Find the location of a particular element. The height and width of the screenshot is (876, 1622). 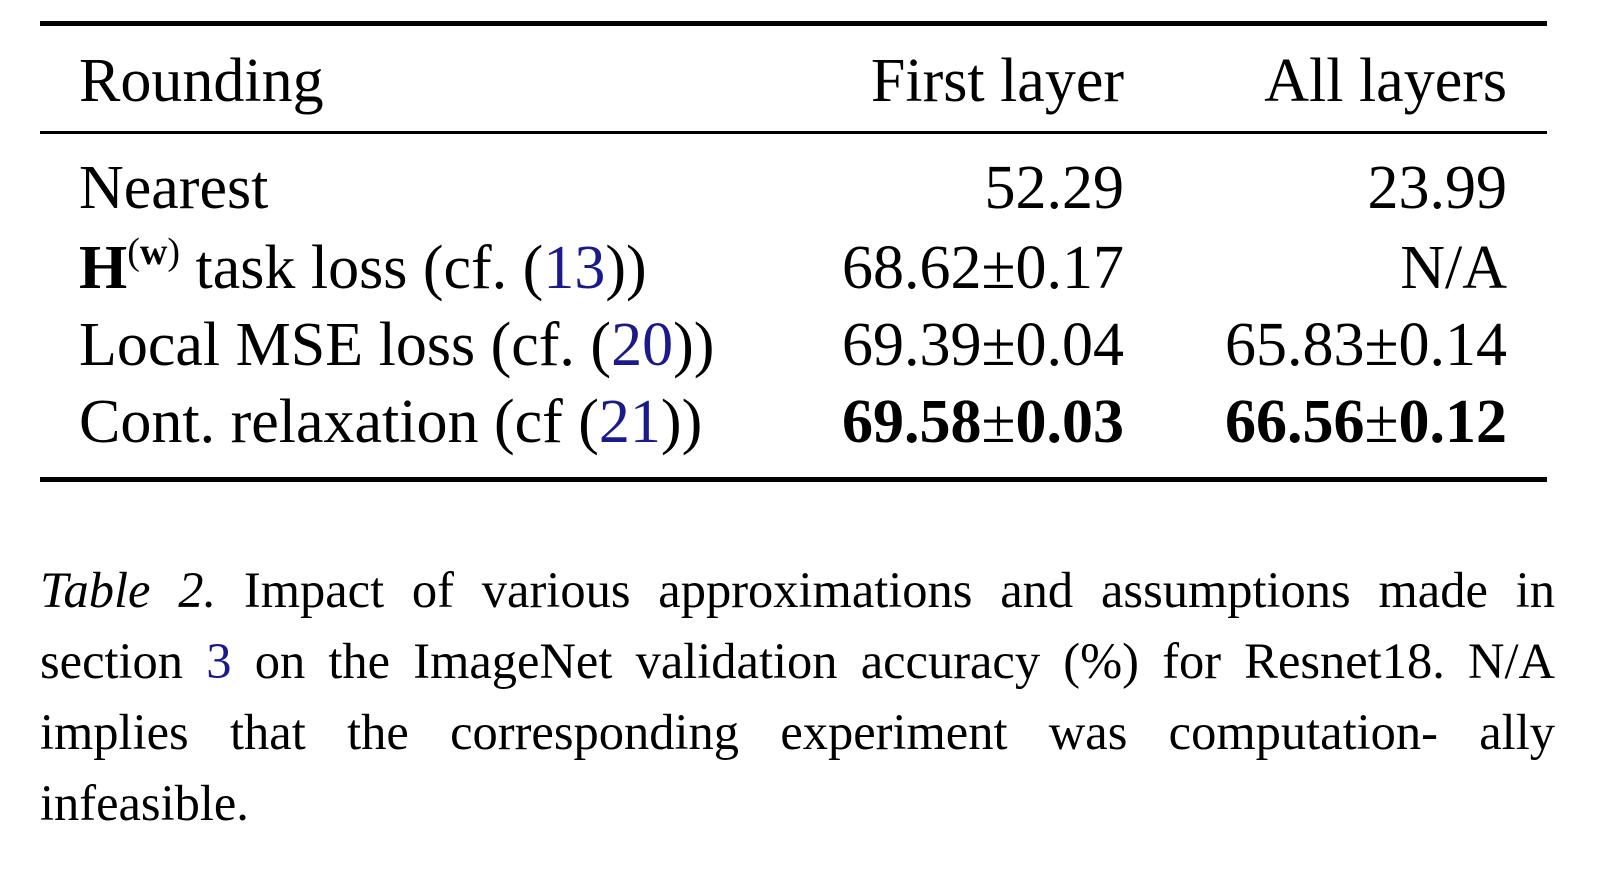

row-nearest-method: Nearest is located at coordinates (174, 188).